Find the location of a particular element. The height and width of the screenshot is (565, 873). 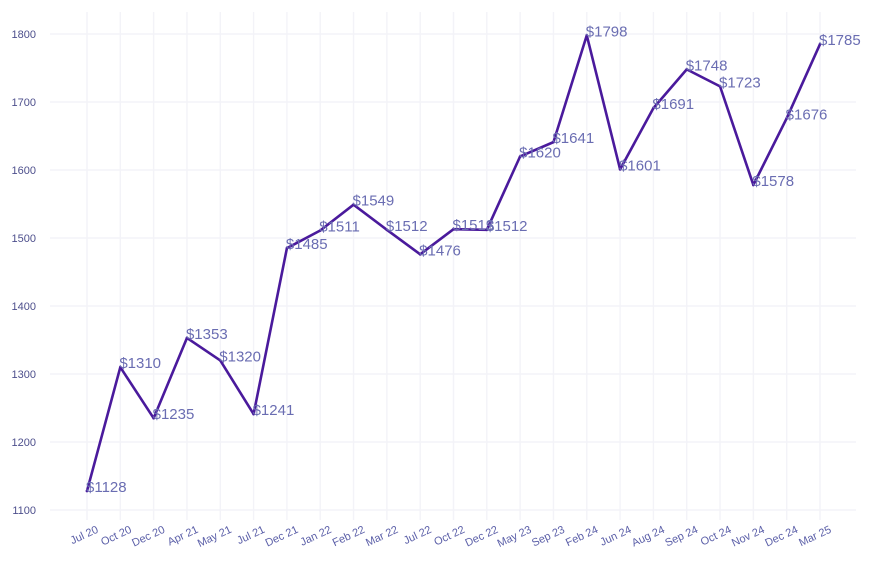

x-tick-label: Mar 22 is located at coordinates (382, 536).